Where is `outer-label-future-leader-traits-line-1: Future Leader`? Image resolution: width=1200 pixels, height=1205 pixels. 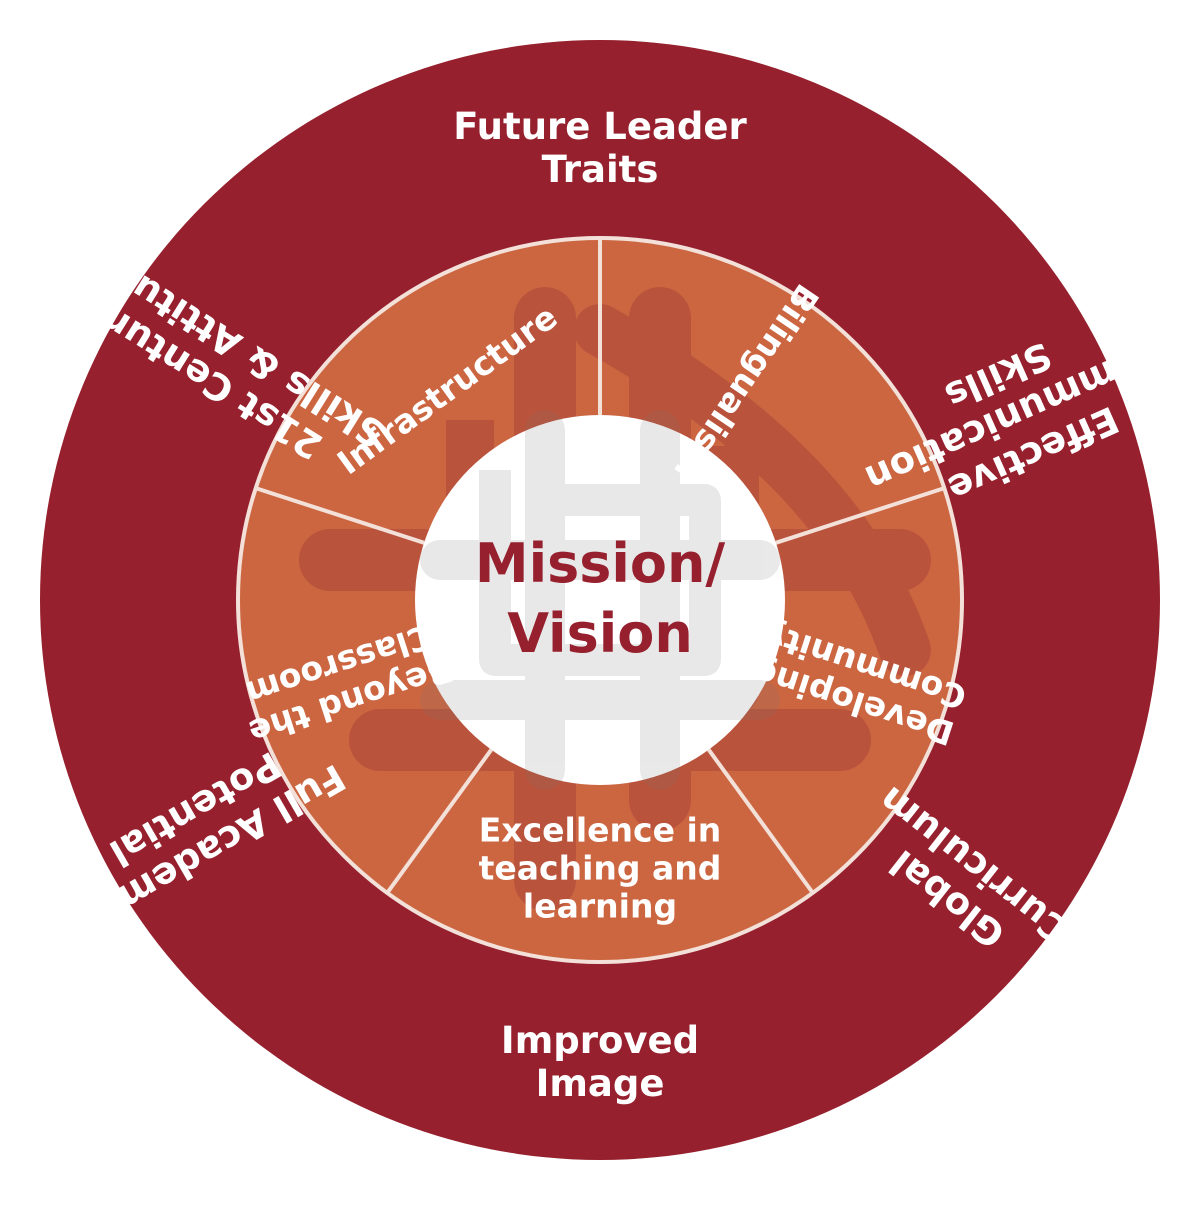 outer-label-future-leader-traits-line-1: Future Leader is located at coordinates (600, 126).